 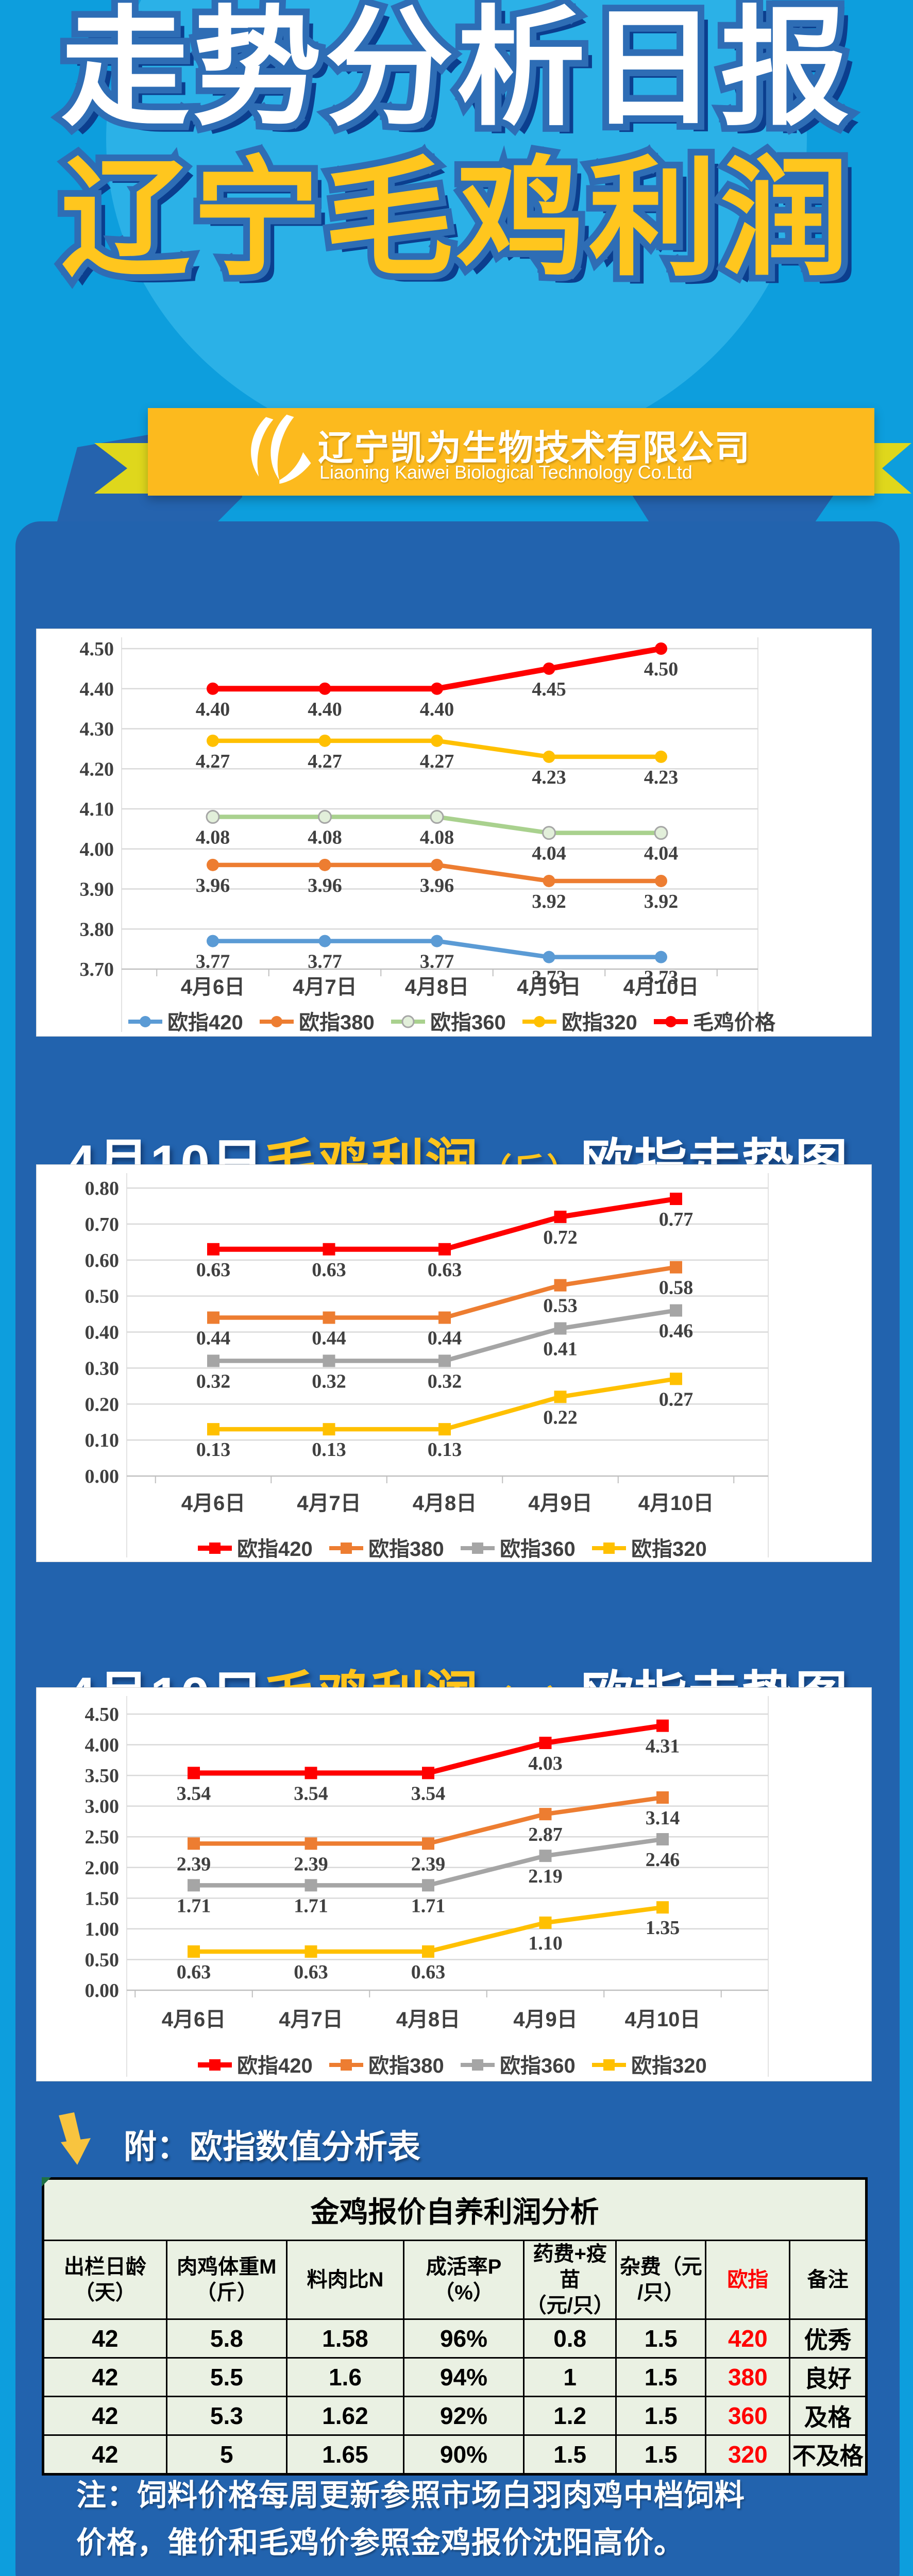 What do you see at coordinates (570, 2416) in the screenshot?
I see `table-cell: 1.2` at bounding box center [570, 2416].